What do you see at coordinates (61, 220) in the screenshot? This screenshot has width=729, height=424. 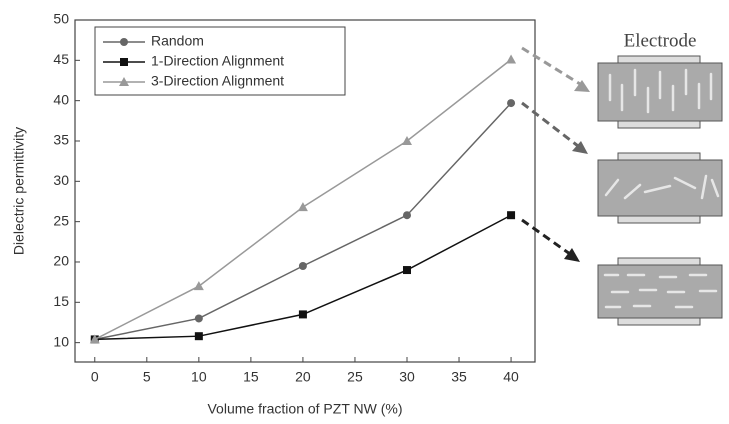 I see `y-tick-label: 25` at bounding box center [61, 220].